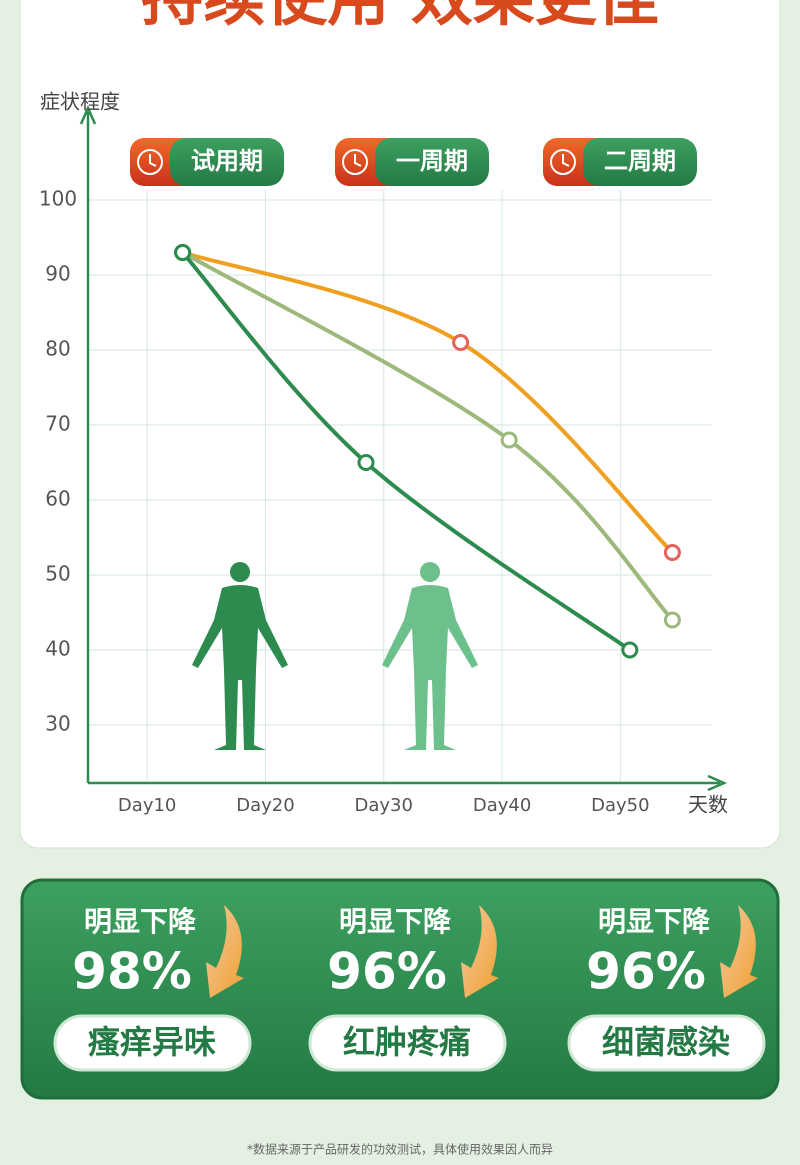 The height and width of the screenshot is (1165, 800). Describe the element at coordinates (58, 199) in the screenshot. I see `y-tick-label: 100` at that location.